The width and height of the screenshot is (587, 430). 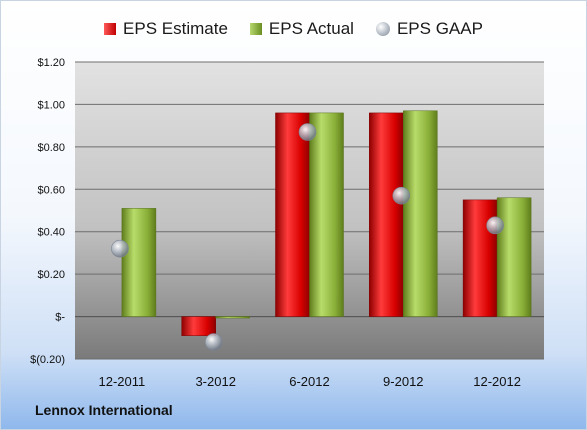 I want to click on x-tick-label: 12-2011, so click(x=122, y=381).